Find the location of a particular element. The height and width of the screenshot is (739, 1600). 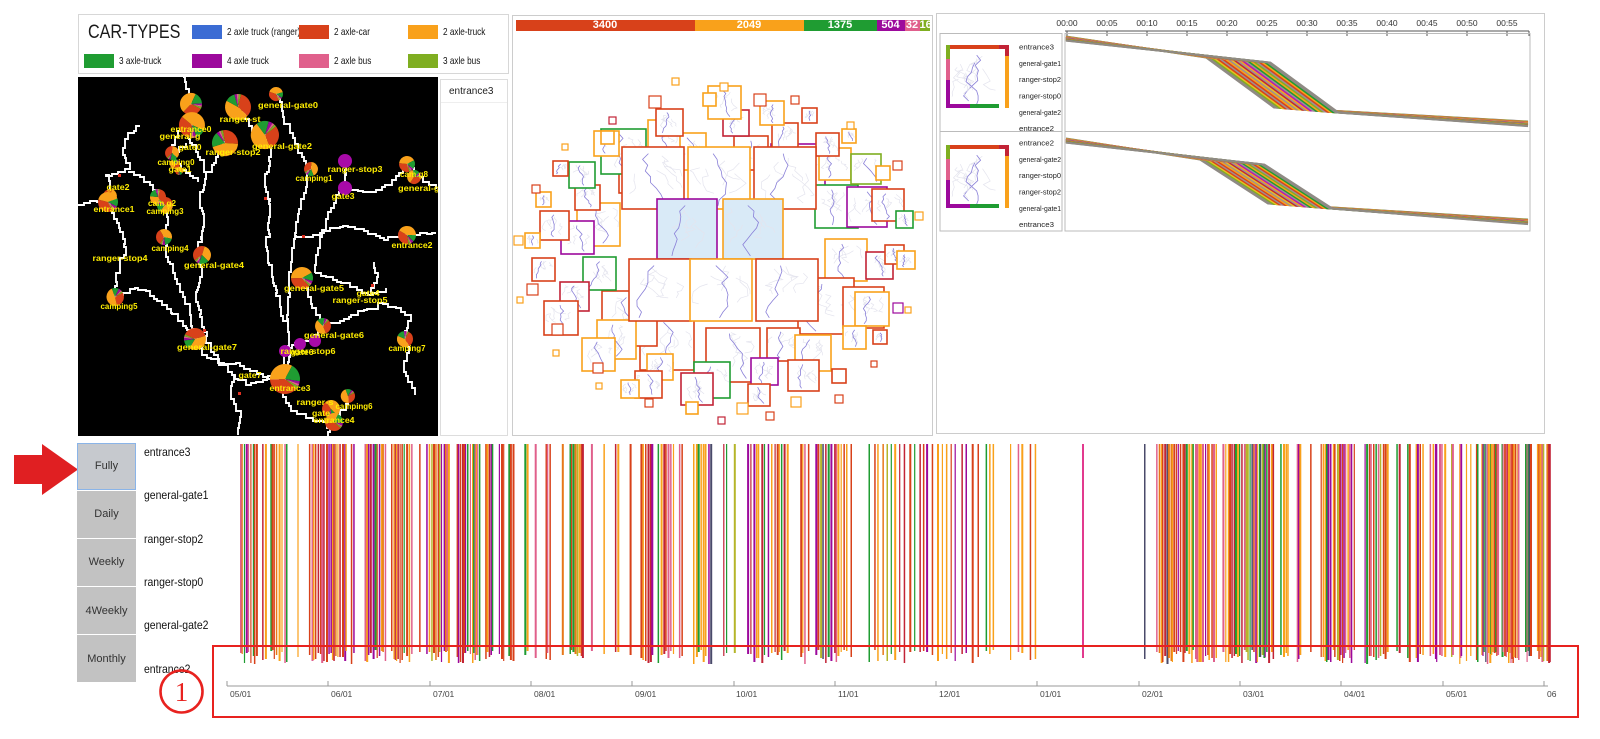

svg-text: ranger-st is located at coordinates (240, 119).